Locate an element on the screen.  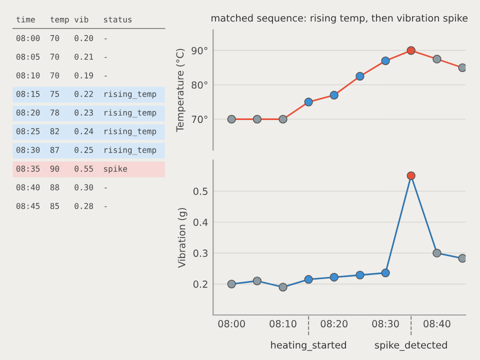
y-tick-label: 70° is located at coordinates (200, 120).